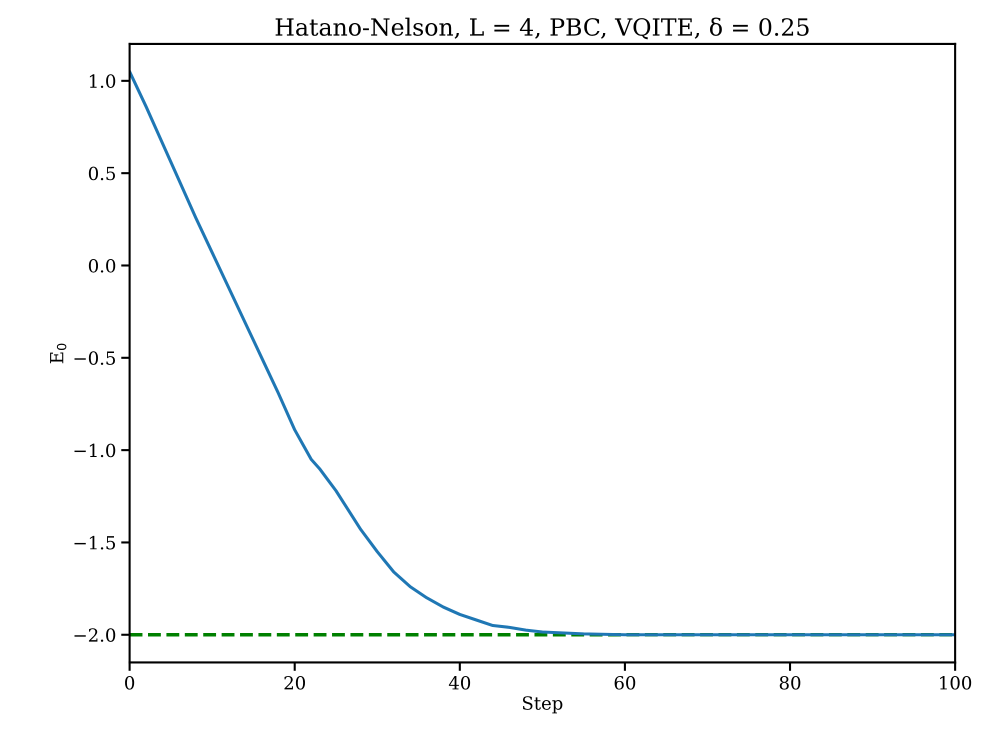 The image size is (997, 732). What do you see at coordinates (58, 354) in the screenshot?
I see `y-axis-title: E$_{0}$` at bounding box center [58, 354].